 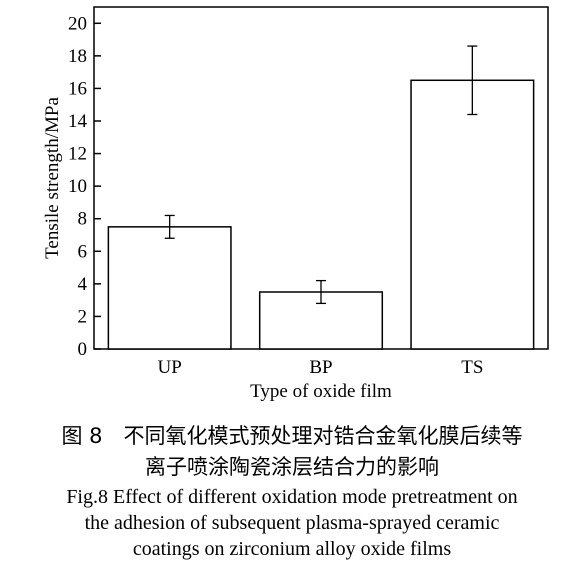 What do you see at coordinates (83, 251) in the screenshot?
I see `y-tick-label: 6` at bounding box center [83, 251].